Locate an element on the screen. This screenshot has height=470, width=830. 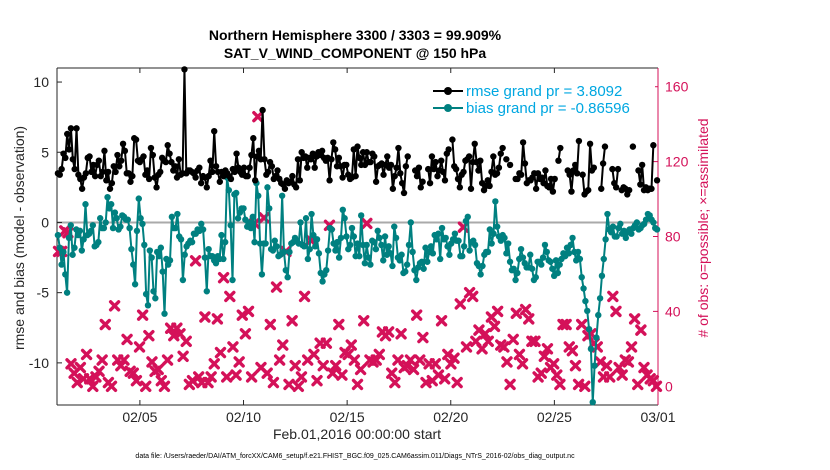
y-axis-label-left: rmse and bias (model - observation) is located at coordinates (19, 238).